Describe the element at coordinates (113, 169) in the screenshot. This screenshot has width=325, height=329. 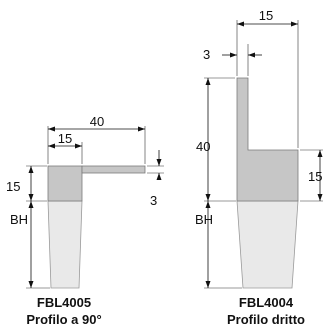
I see `fbl4005-flange-shape` at that location.